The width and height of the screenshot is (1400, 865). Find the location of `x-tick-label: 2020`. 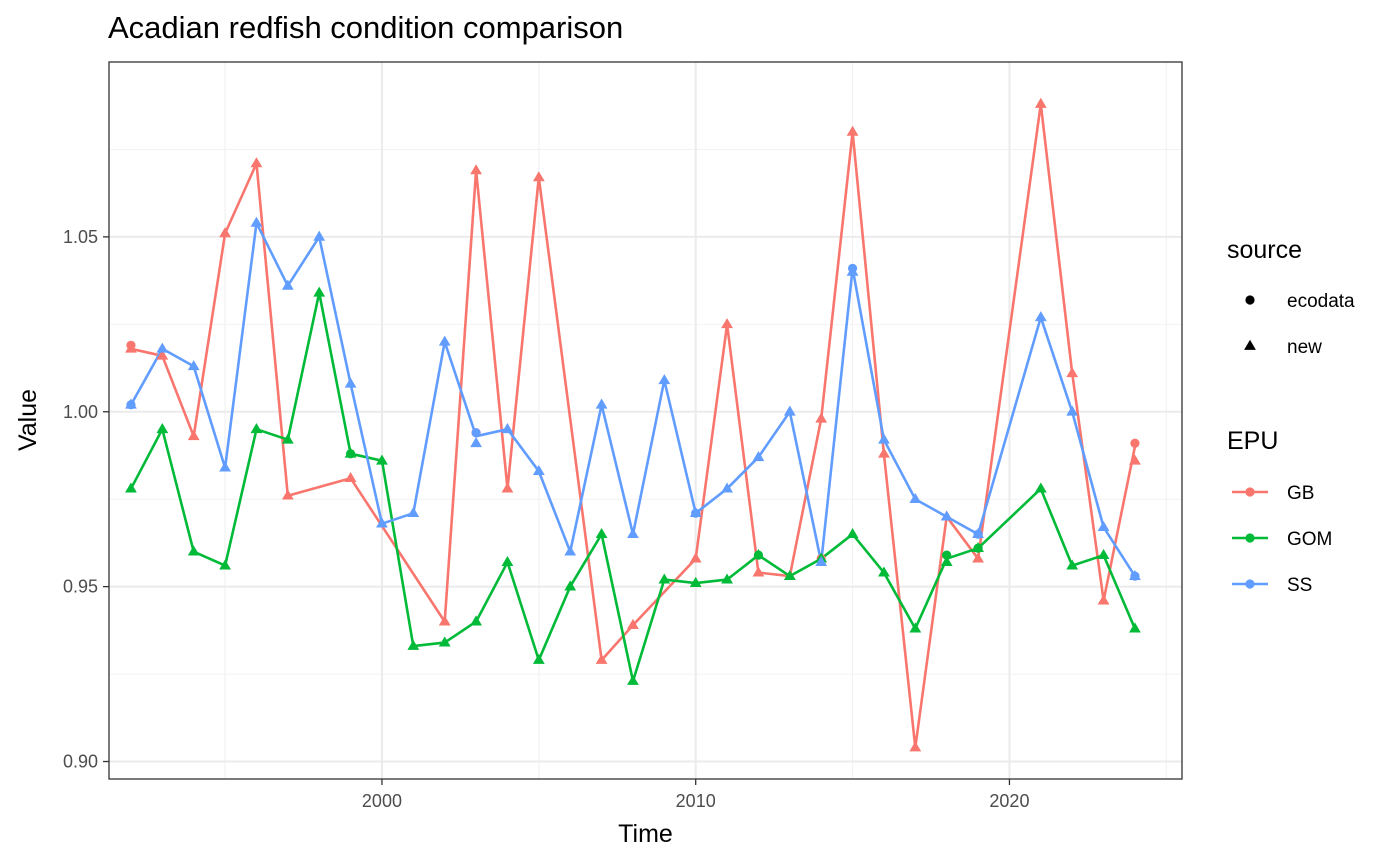

x-tick-label: 2020 is located at coordinates (1009, 801).